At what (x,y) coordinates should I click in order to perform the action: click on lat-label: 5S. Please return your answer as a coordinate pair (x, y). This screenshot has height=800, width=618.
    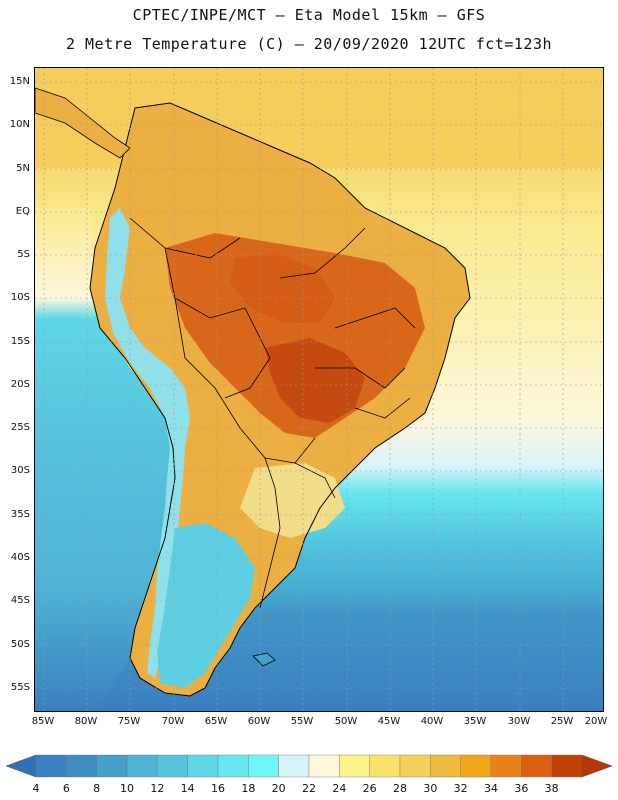
    Looking at the image, I should click on (23, 254).